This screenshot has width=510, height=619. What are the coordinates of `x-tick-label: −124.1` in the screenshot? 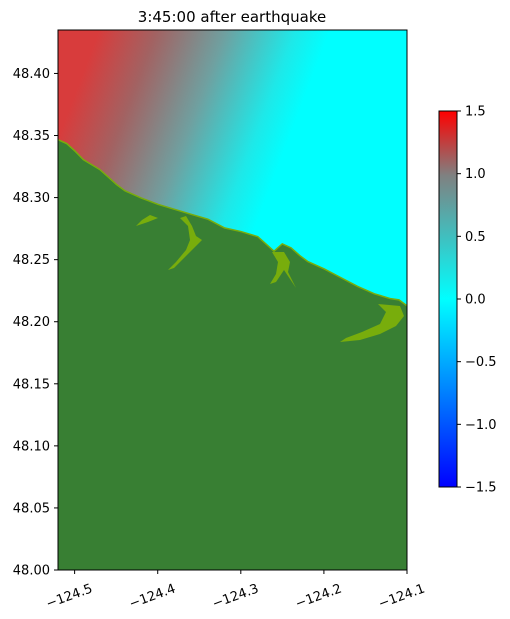 It's located at (402, 596).